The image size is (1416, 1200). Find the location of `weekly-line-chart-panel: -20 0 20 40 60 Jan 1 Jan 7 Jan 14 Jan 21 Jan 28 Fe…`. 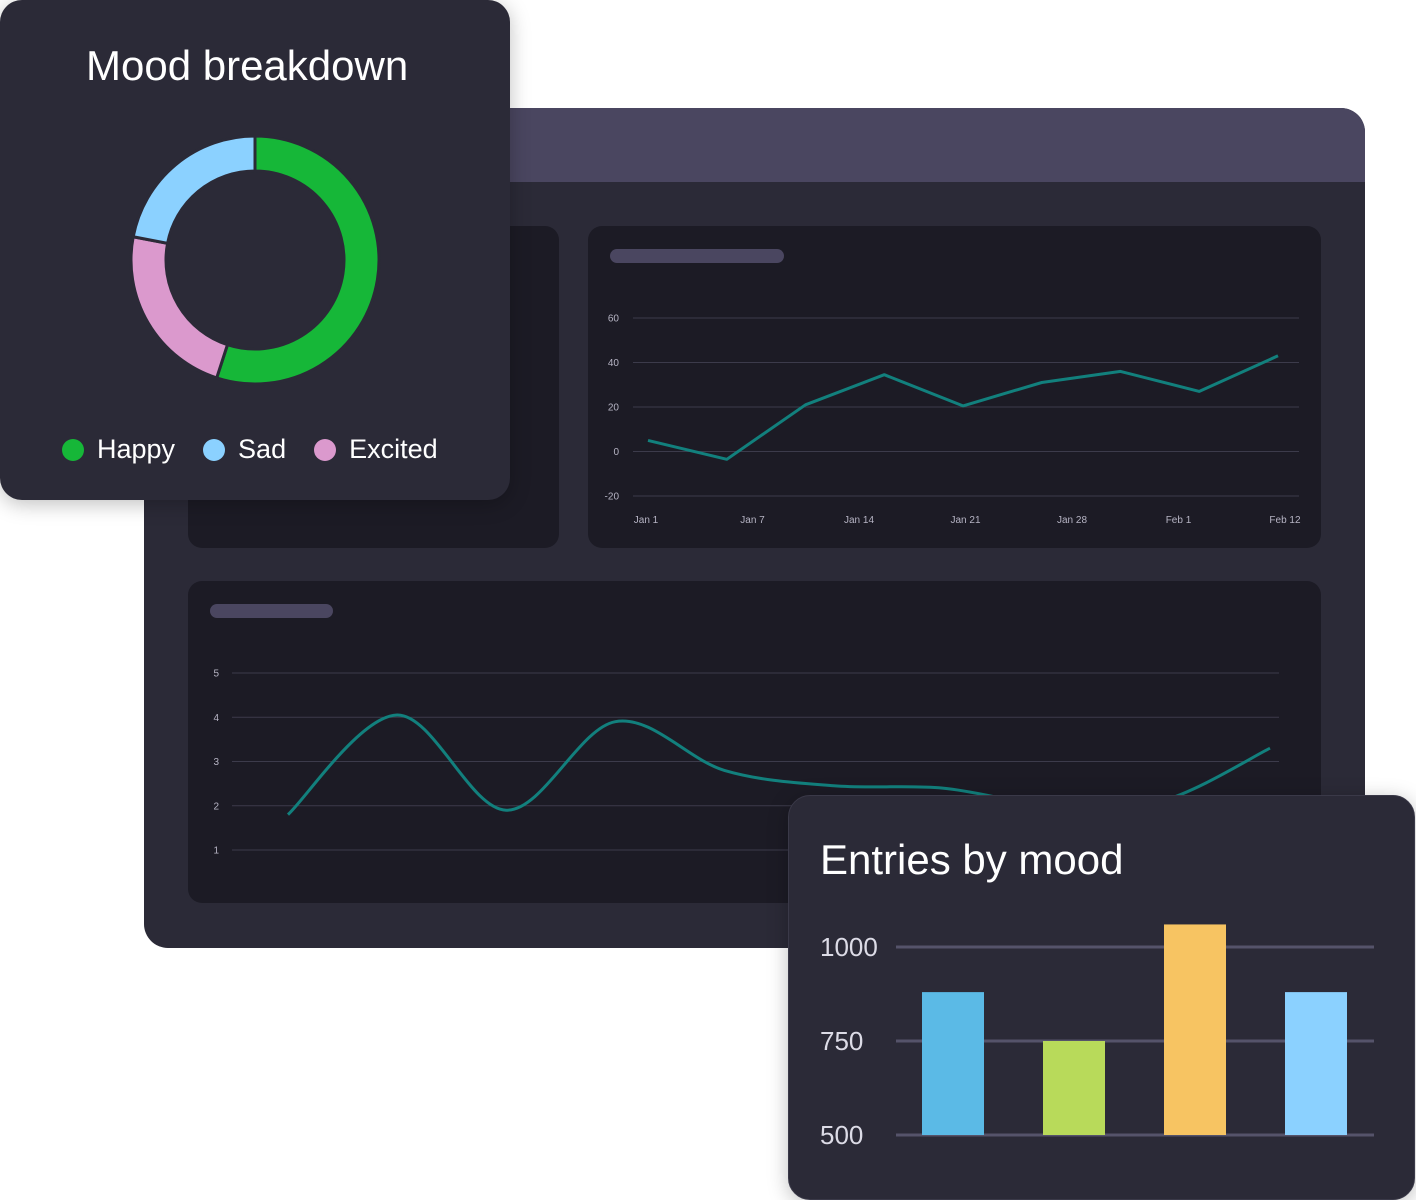

weekly-line-chart-panel: -20 0 20 40 60 Jan 1 Jan 7 Jan 14 Jan 21 Jan 28 Fe… is located at coordinates (954, 387).